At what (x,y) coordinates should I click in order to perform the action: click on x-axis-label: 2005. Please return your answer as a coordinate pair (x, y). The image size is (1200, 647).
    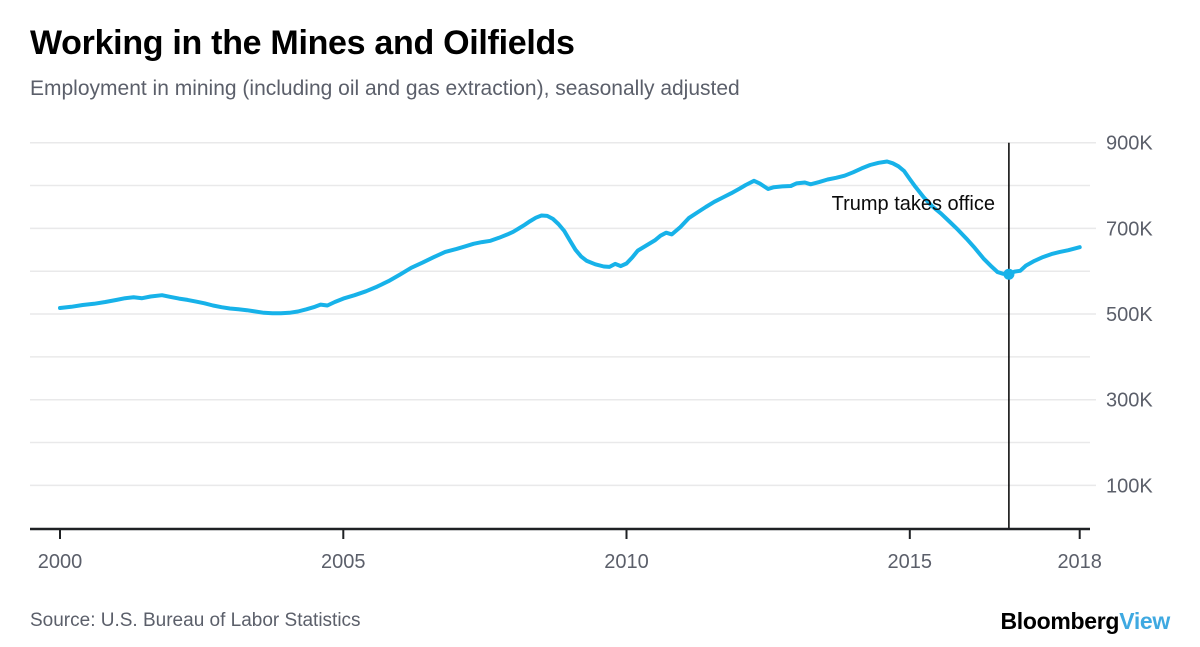
    Looking at the image, I should click on (343, 562).